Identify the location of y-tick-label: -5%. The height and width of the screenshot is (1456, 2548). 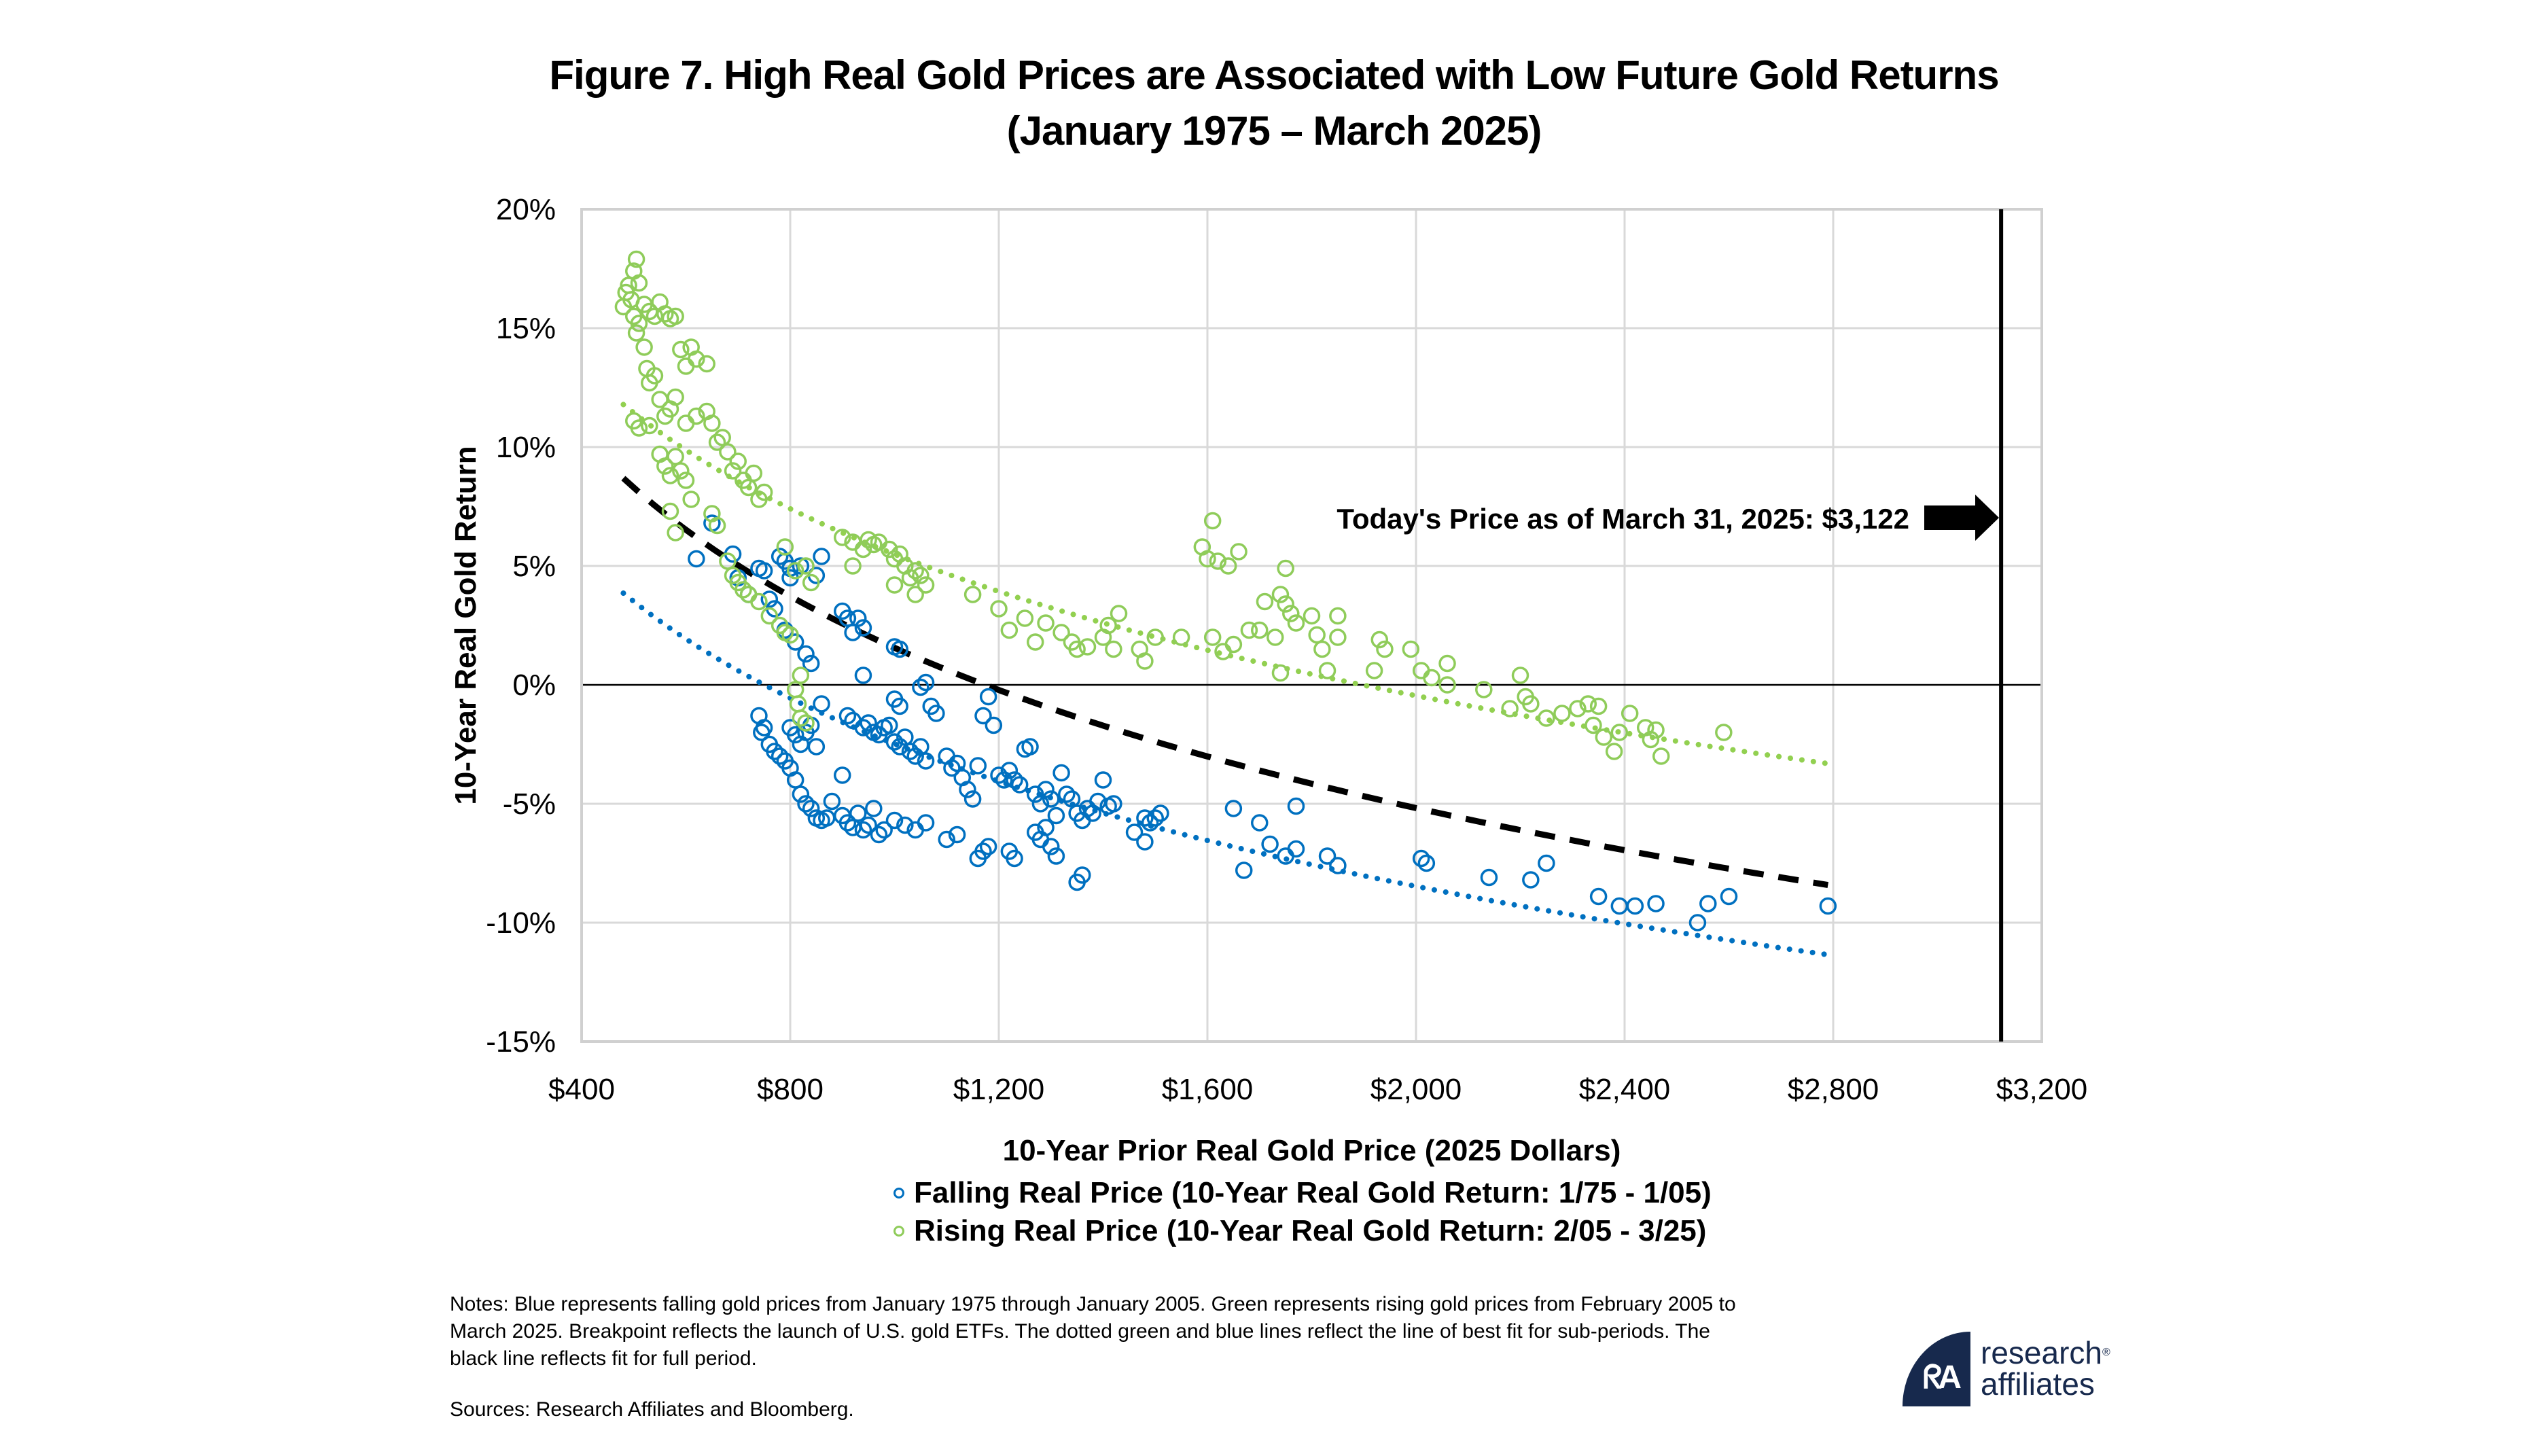
(529, 804).